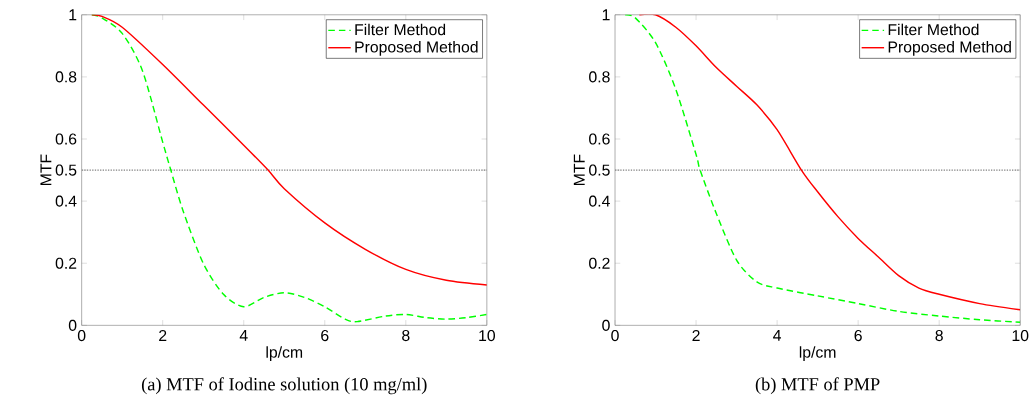 Image resolution: width=1035 pixels, height=409 pixels. Describe the element at coordinates (817, 386) in the screenshot. I see `text: (b) MTF of PMP` at that location.